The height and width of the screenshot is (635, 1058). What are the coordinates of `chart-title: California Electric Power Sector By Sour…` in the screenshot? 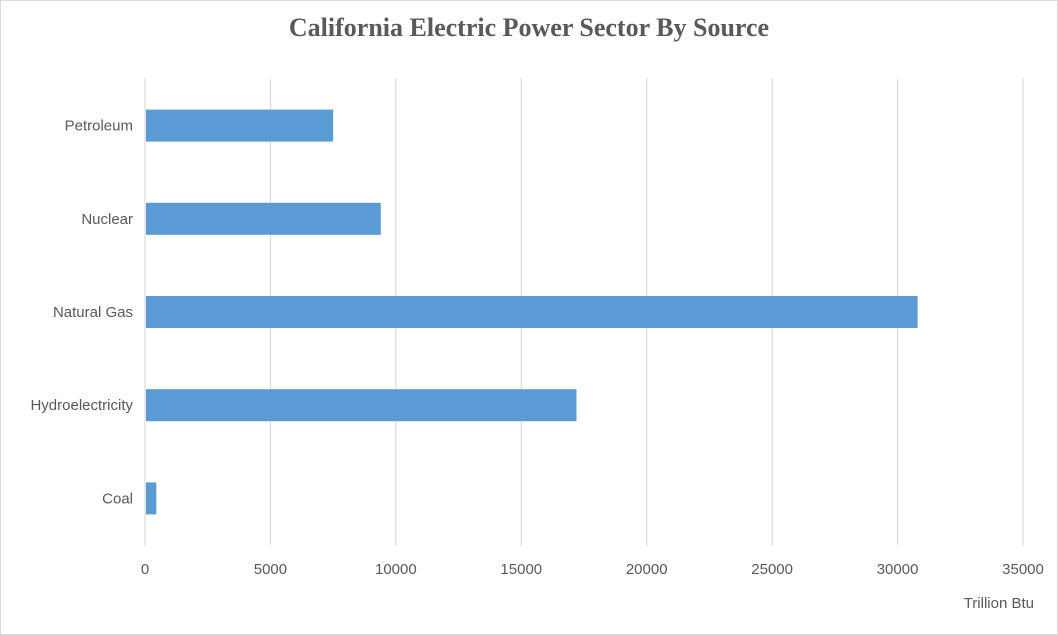 It's located at (529, 27).